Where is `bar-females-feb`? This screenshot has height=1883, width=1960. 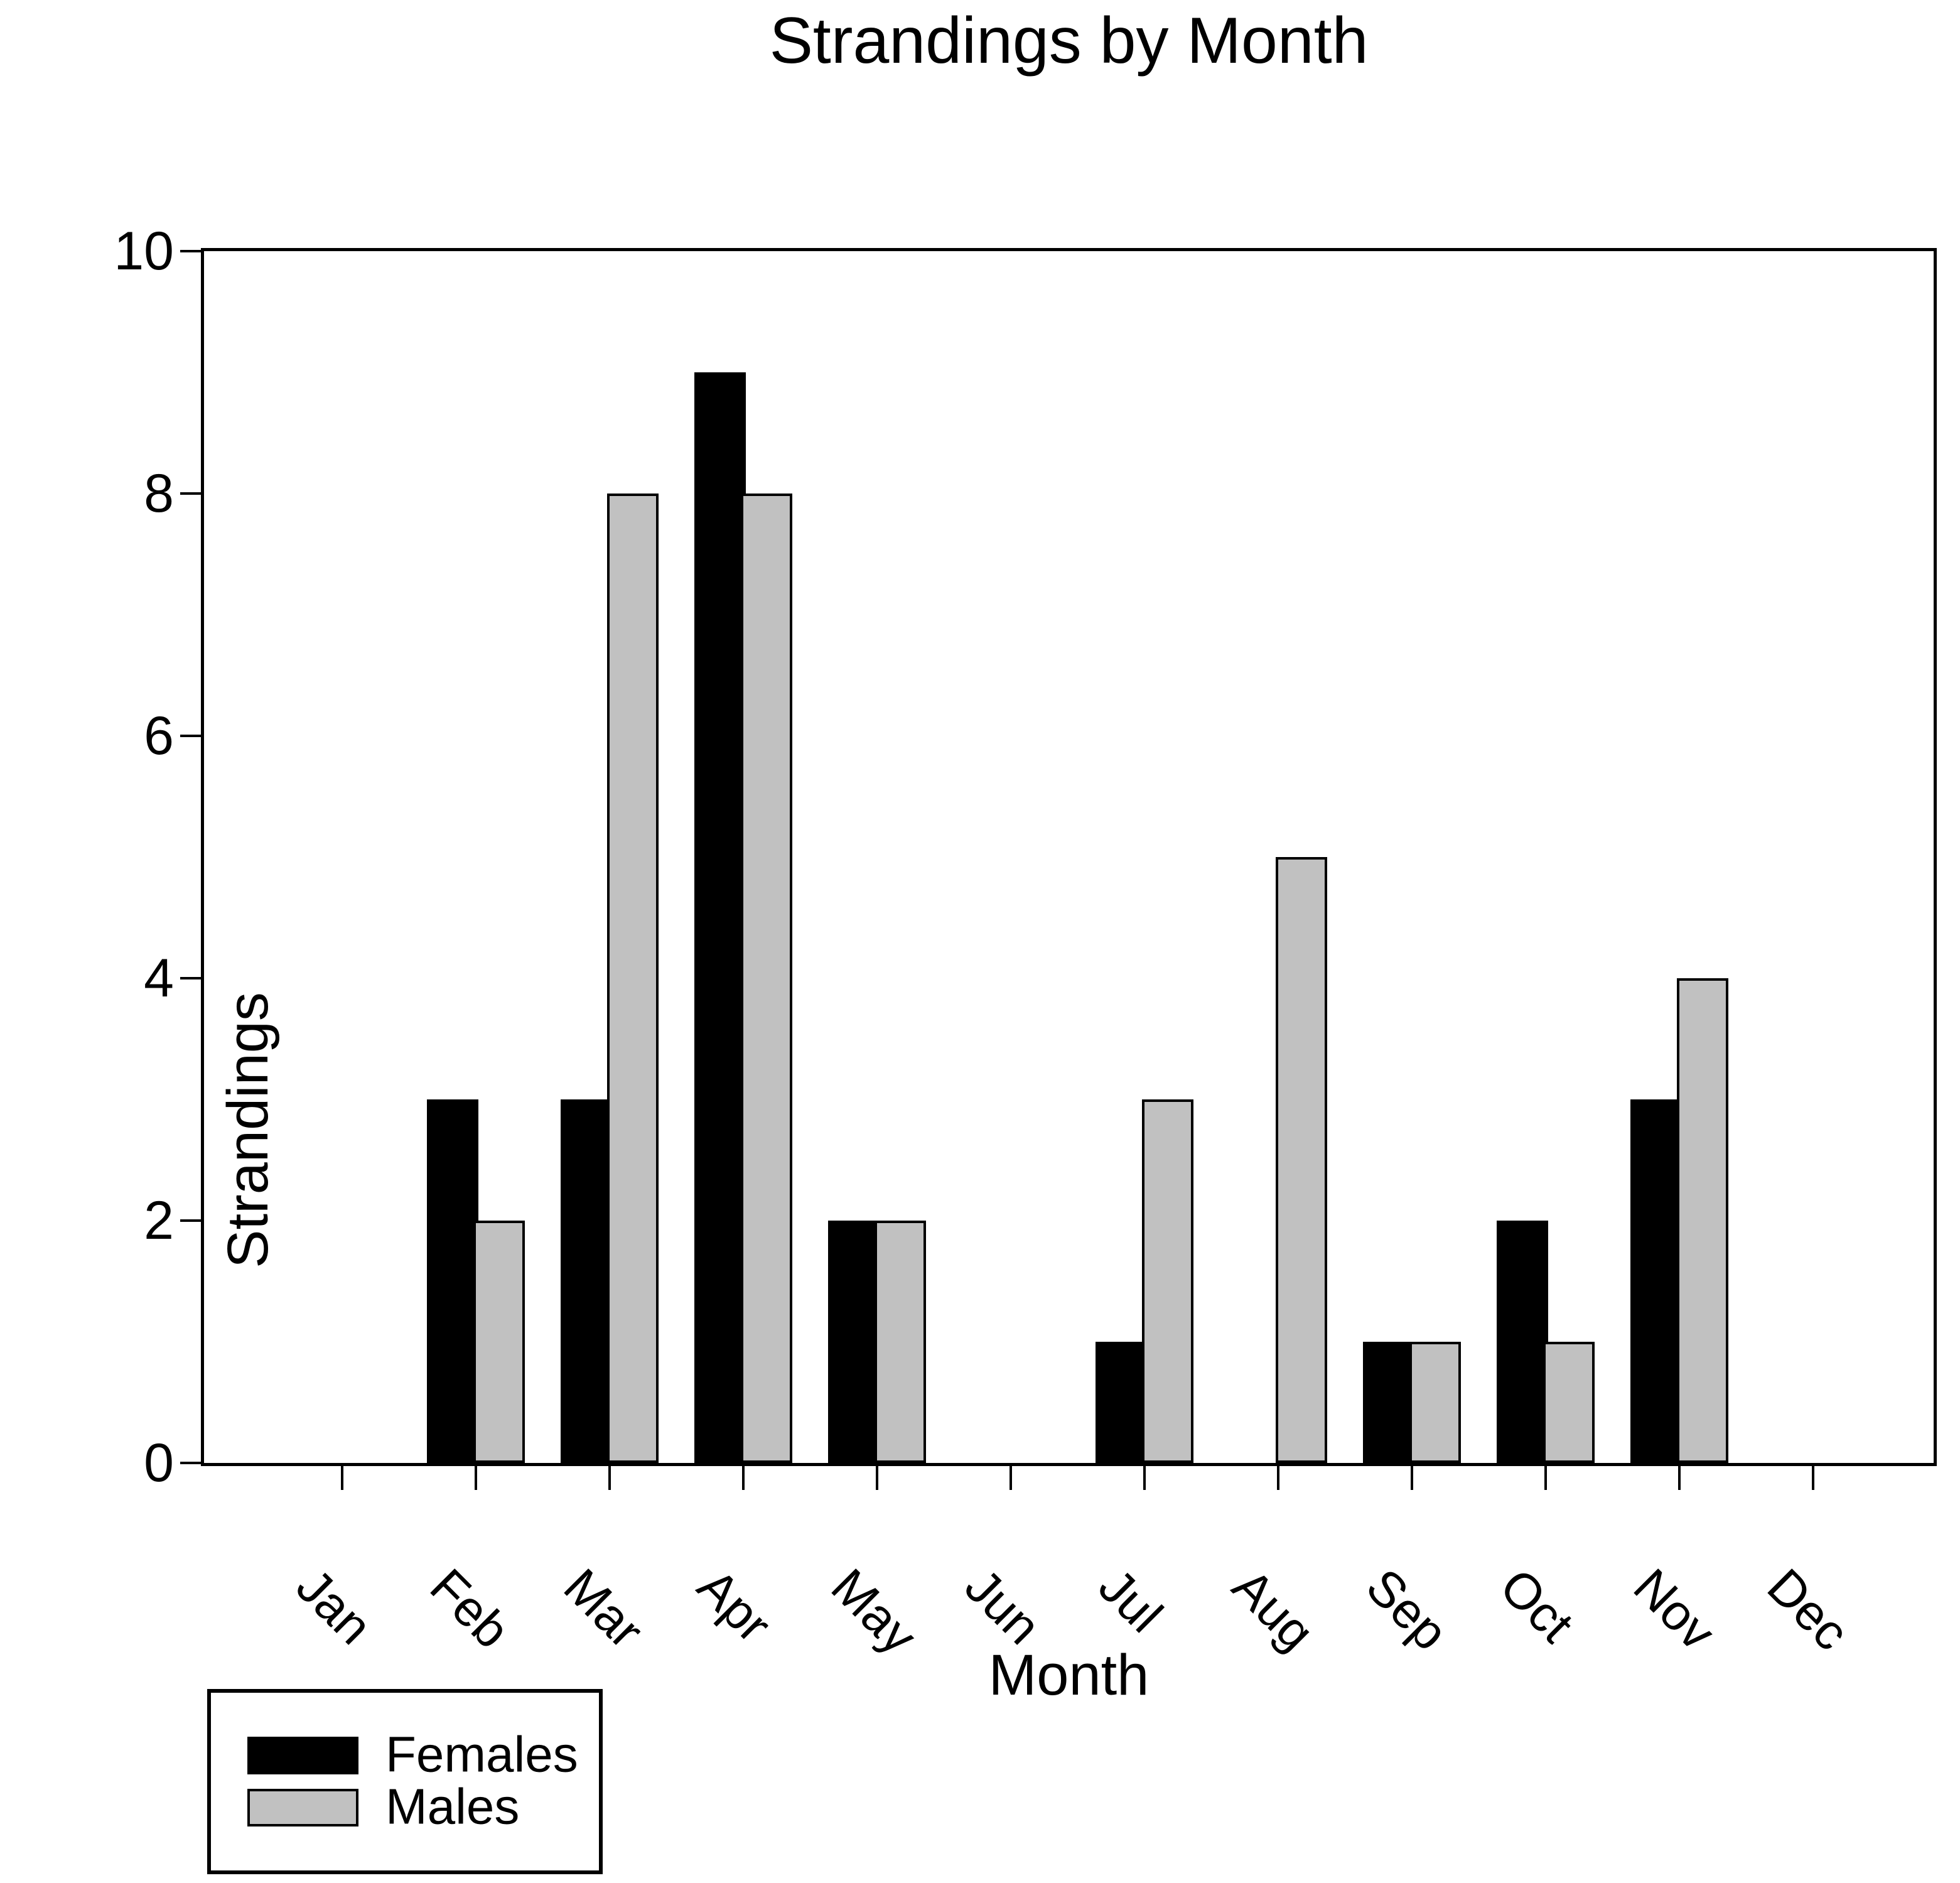 bar-females-feb is located at coordinates (452, 1281).